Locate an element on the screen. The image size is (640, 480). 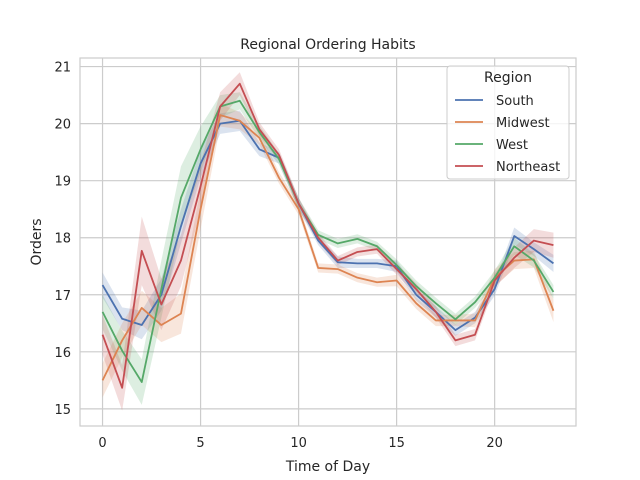
x-tick-label: 0 is located at coordinates (102, 443).